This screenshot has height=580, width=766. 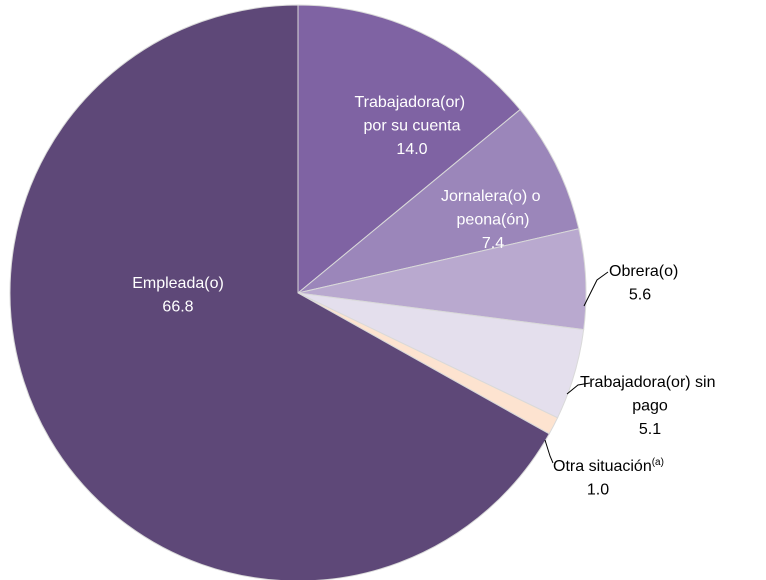 I want to click on value-label: 14.0, so click(x=411, y=149).